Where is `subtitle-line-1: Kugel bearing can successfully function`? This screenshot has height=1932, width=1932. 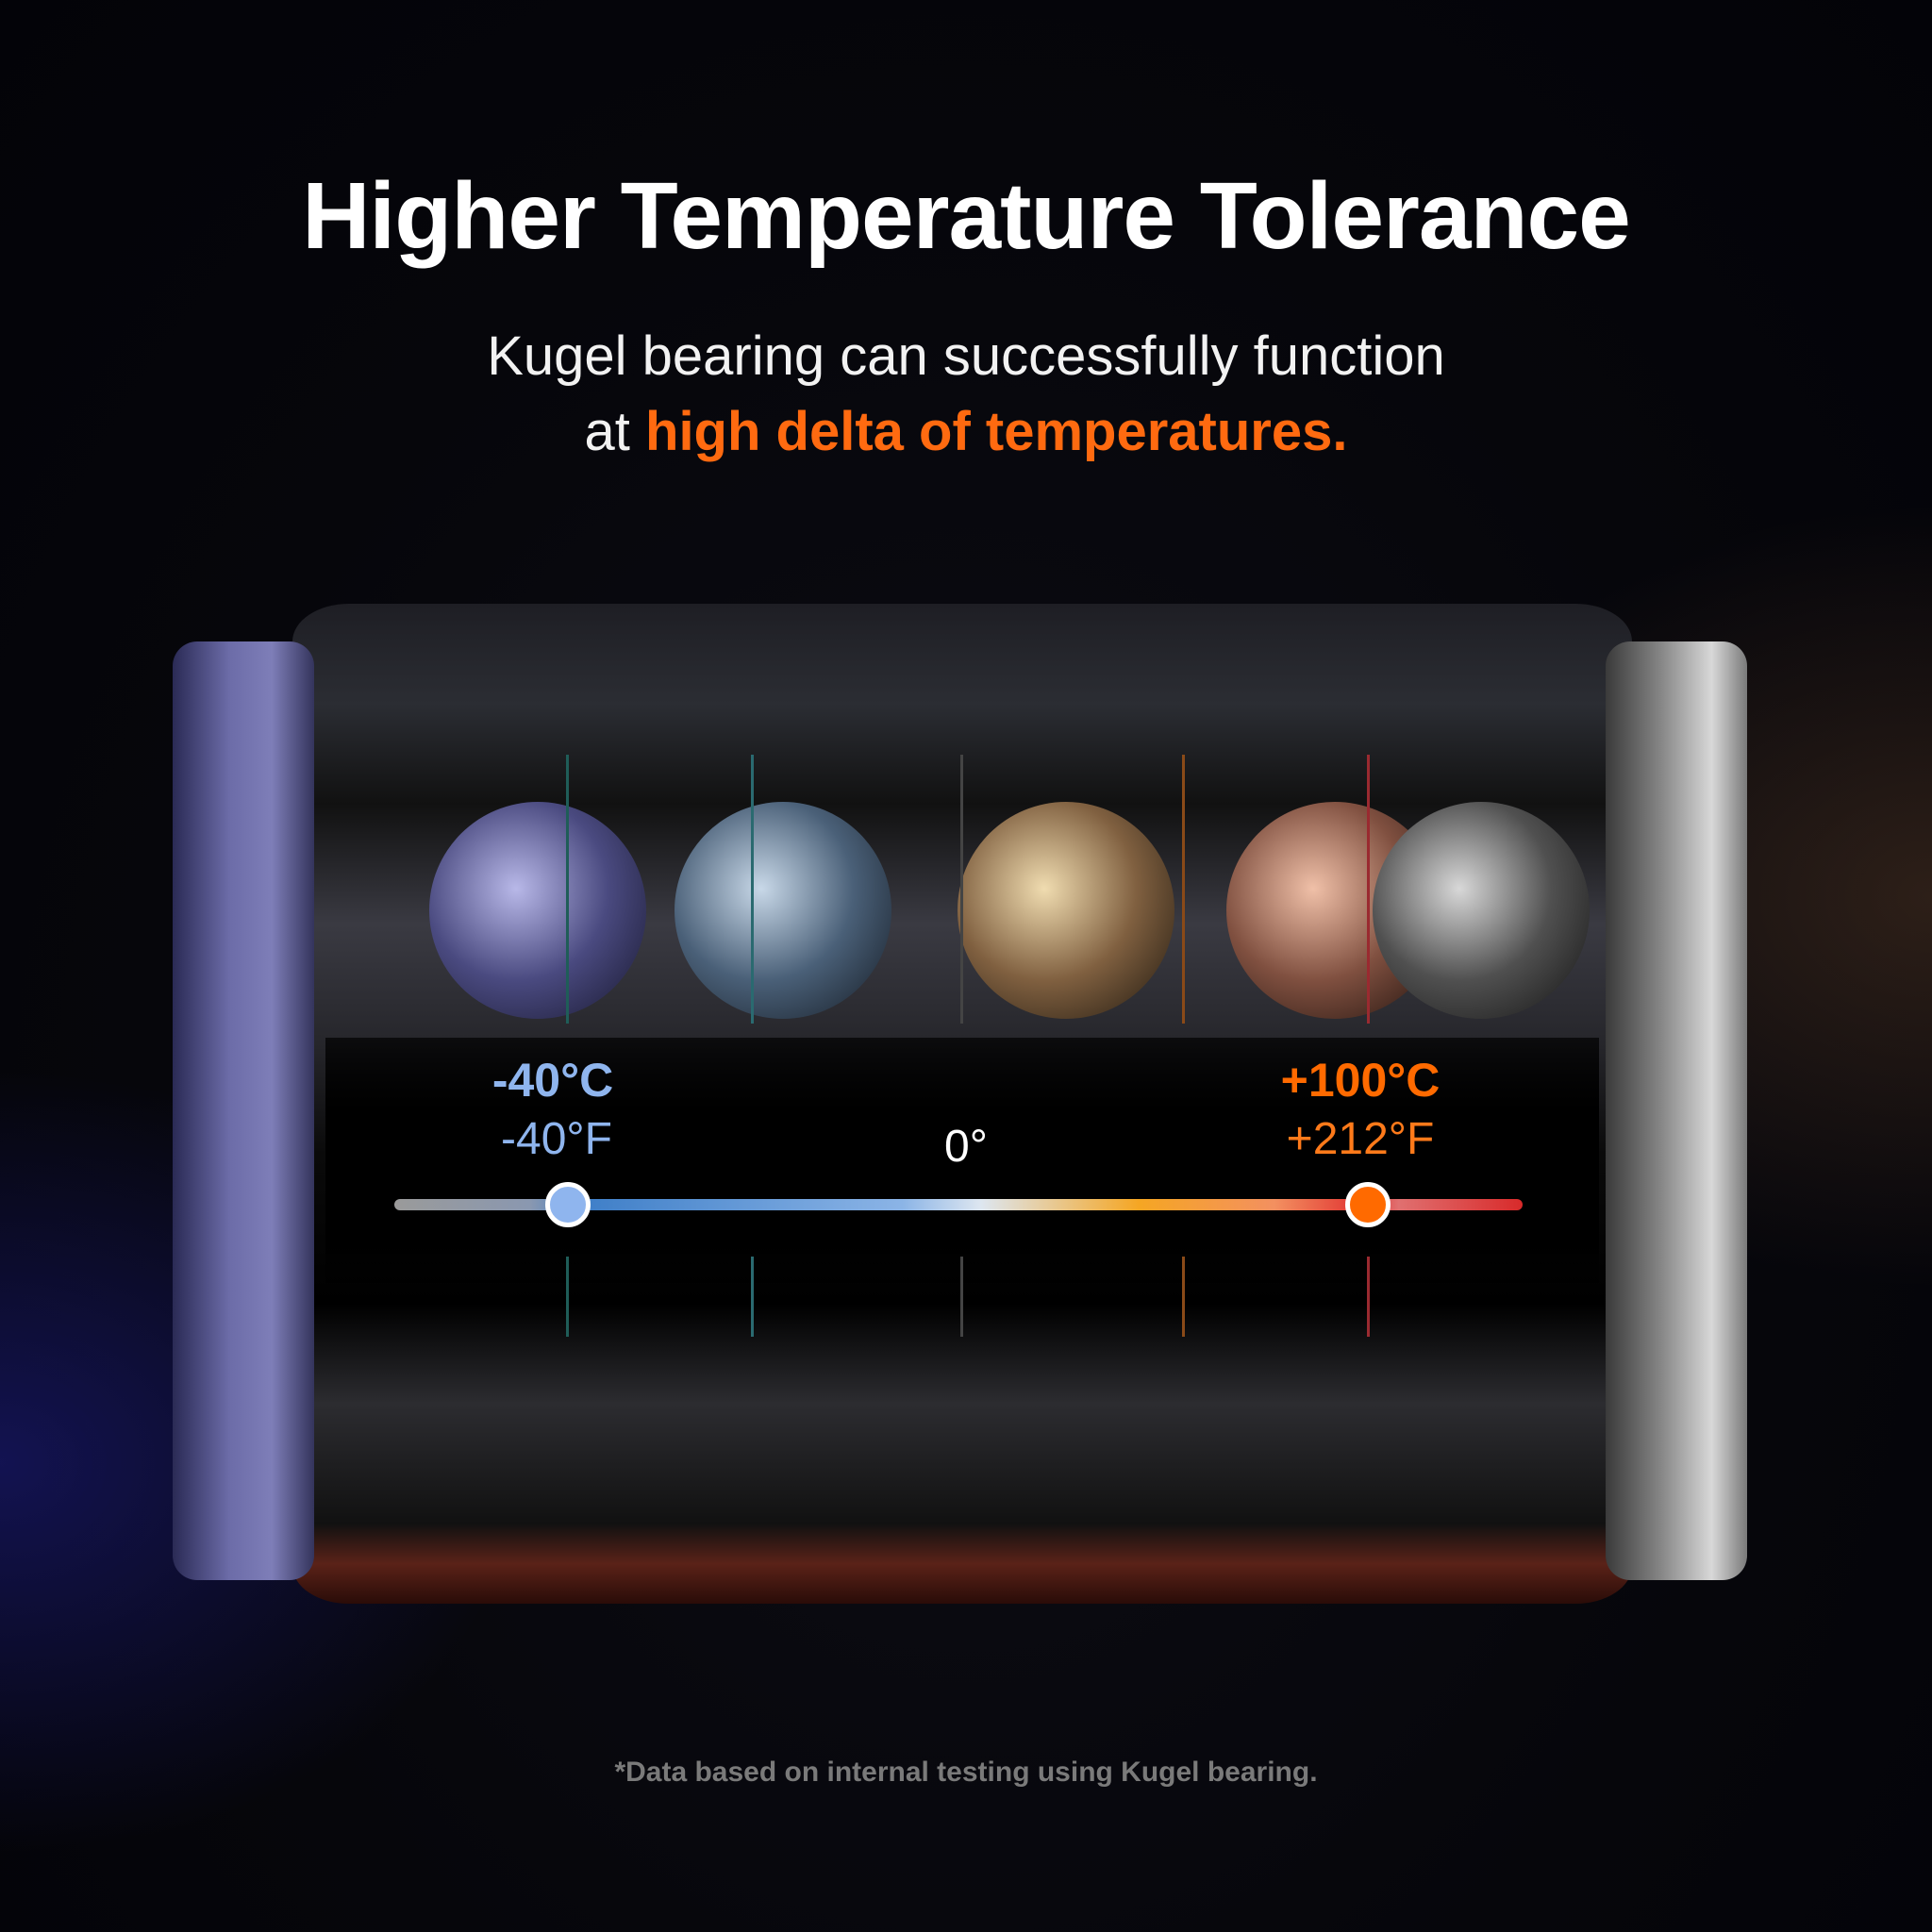
subtitle-line-1: Kugel bearing can successfully function is located at coordinates (966, 356).